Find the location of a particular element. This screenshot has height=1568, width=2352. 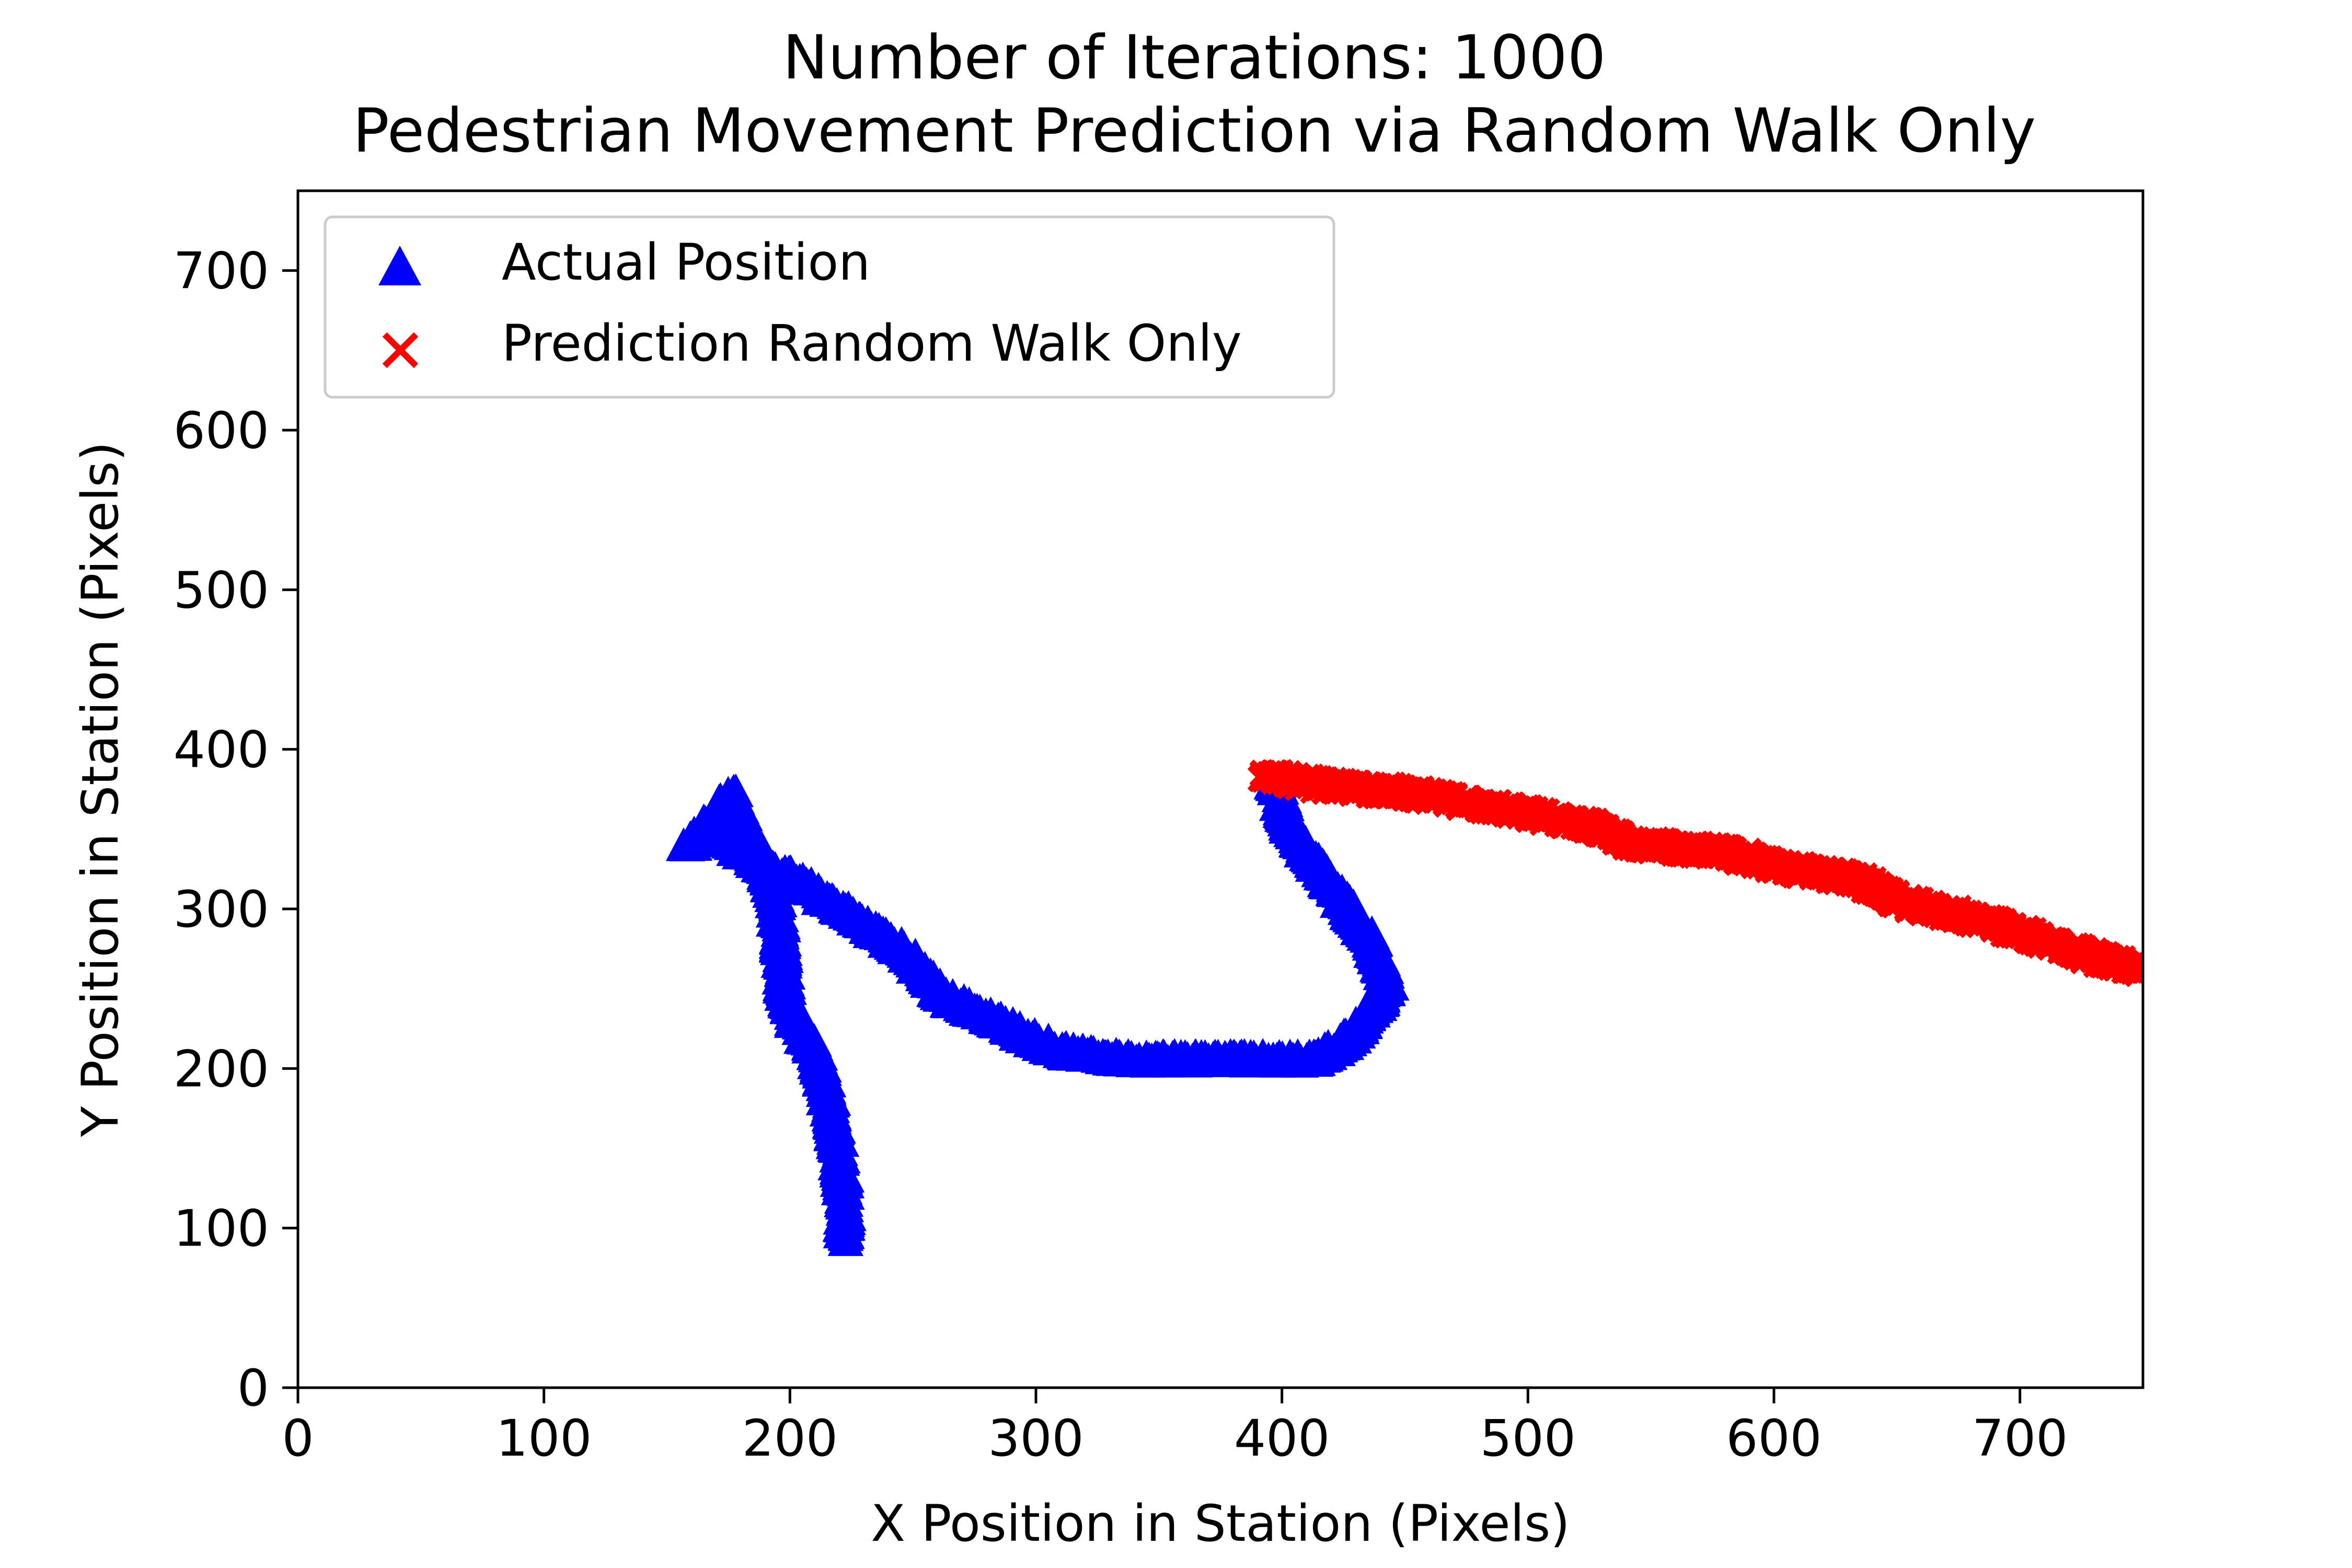

legend-prediction-label: Prediction Random Walk Only is located at coordinates (872, 343).